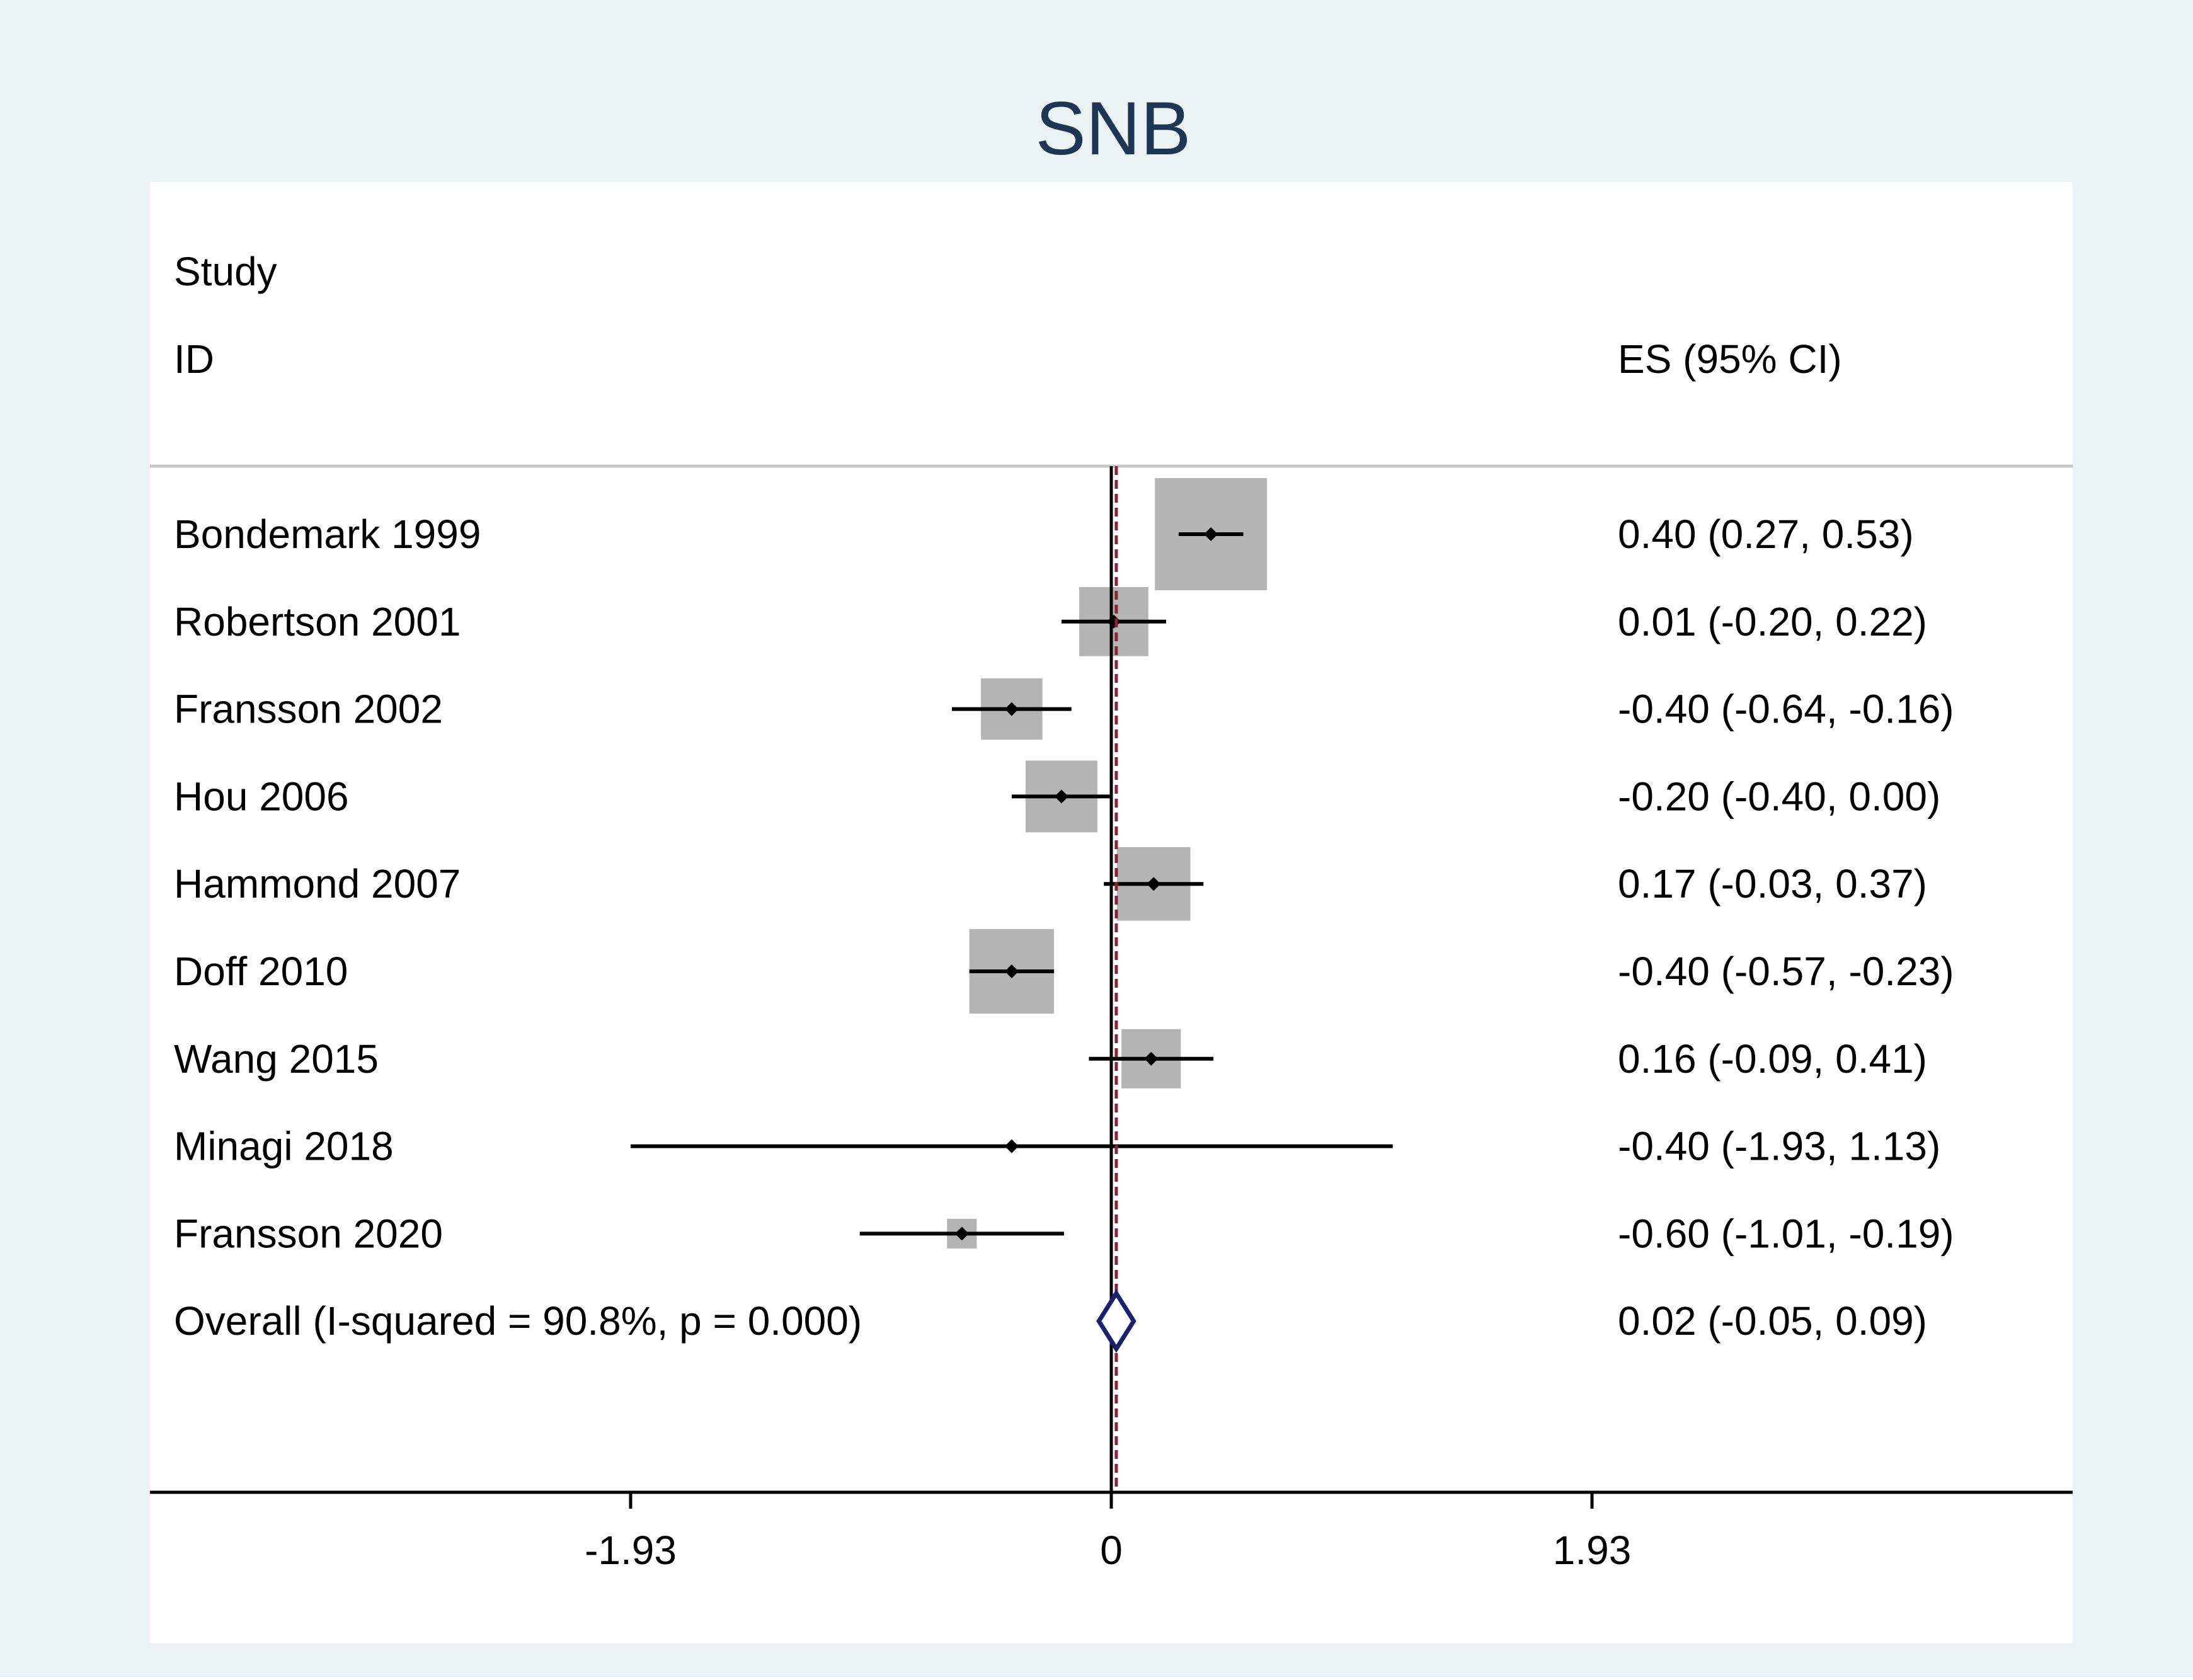 Image resolution: width=2193 pixels, height=1680 pixels. Describe the element at coordinates (277, 1059) in the screenshot. I see `study-label: Wang 2015` at that location.